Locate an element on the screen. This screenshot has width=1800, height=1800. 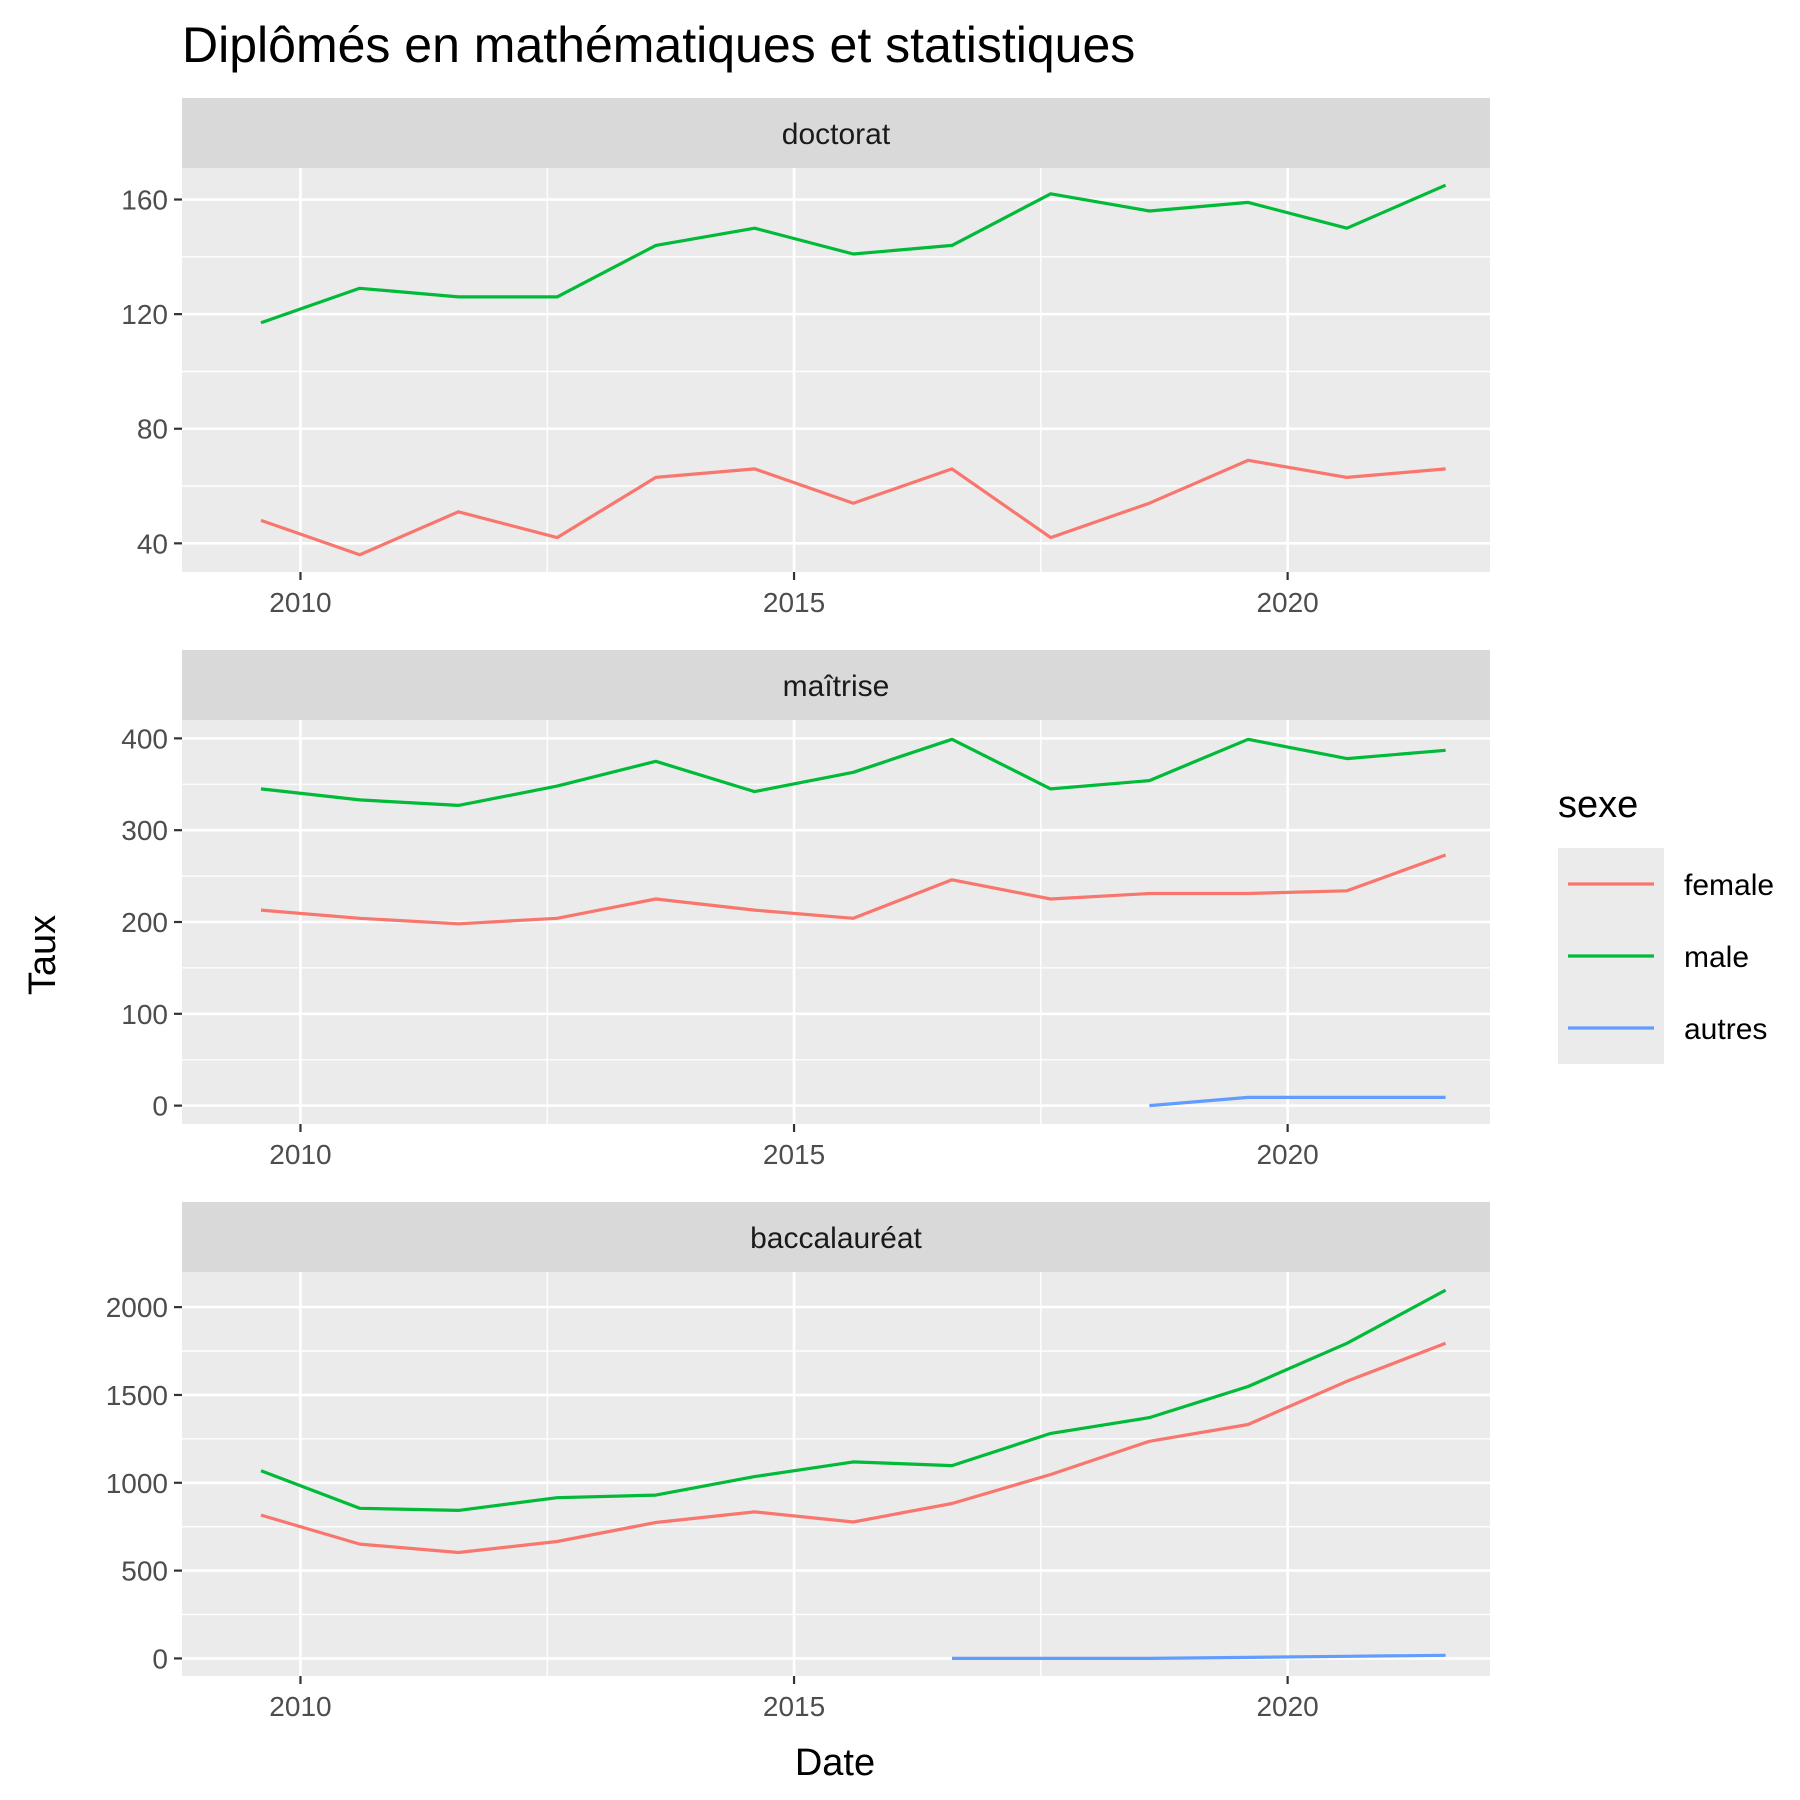
y-tick-label: 120 is located at coordinates (144, 314).